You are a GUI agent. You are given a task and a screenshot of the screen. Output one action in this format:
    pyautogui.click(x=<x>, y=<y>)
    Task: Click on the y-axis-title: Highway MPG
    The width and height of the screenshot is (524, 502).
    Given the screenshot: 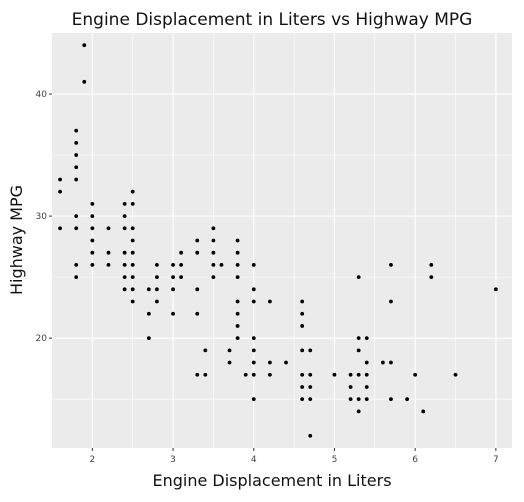 What is the action you would take?
    pyautogui.click(x=16, y=240)
    